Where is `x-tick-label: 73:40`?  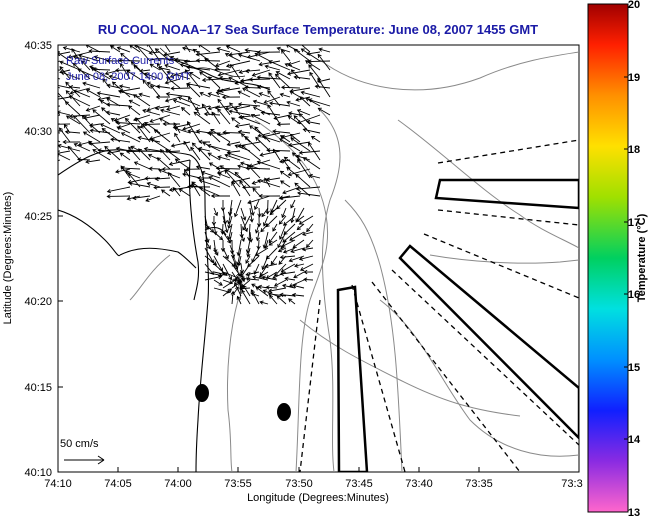 x-tick-label: 73:40 is located at coordinates (419, 484).